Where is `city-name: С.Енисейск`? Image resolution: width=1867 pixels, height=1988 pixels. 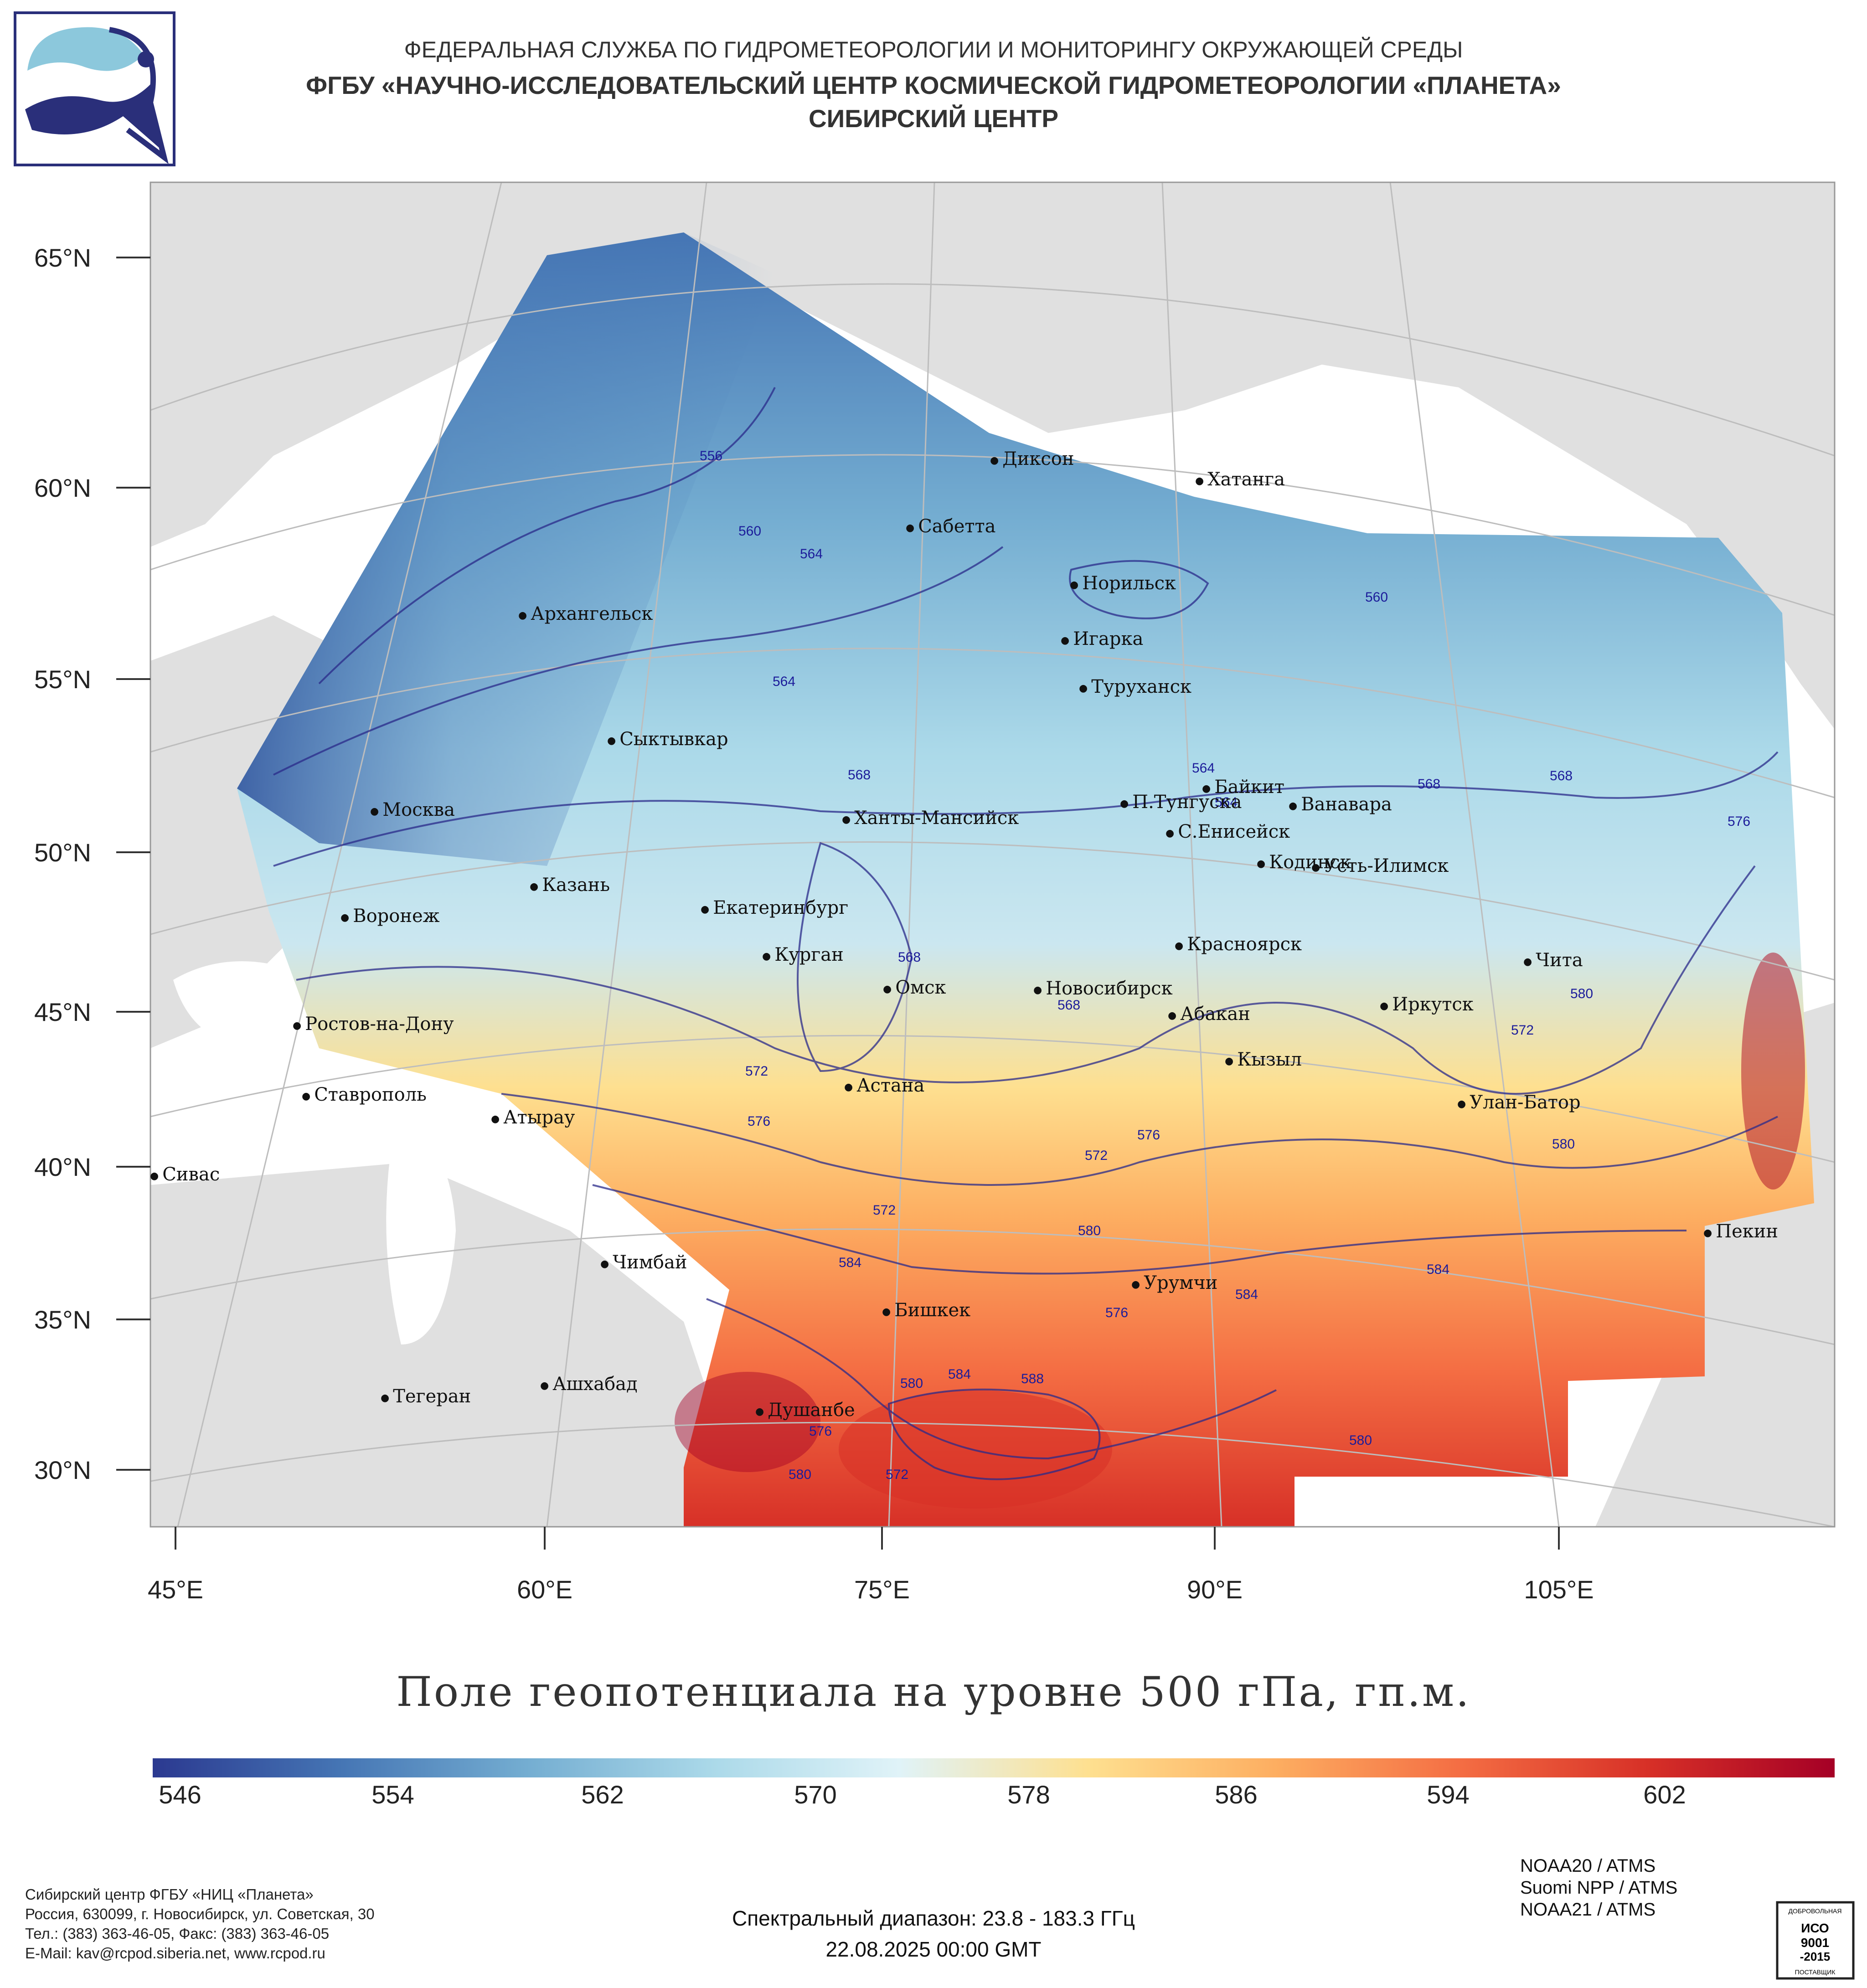 city-name: С.Енисейск is located at coordinates (1234, 832).